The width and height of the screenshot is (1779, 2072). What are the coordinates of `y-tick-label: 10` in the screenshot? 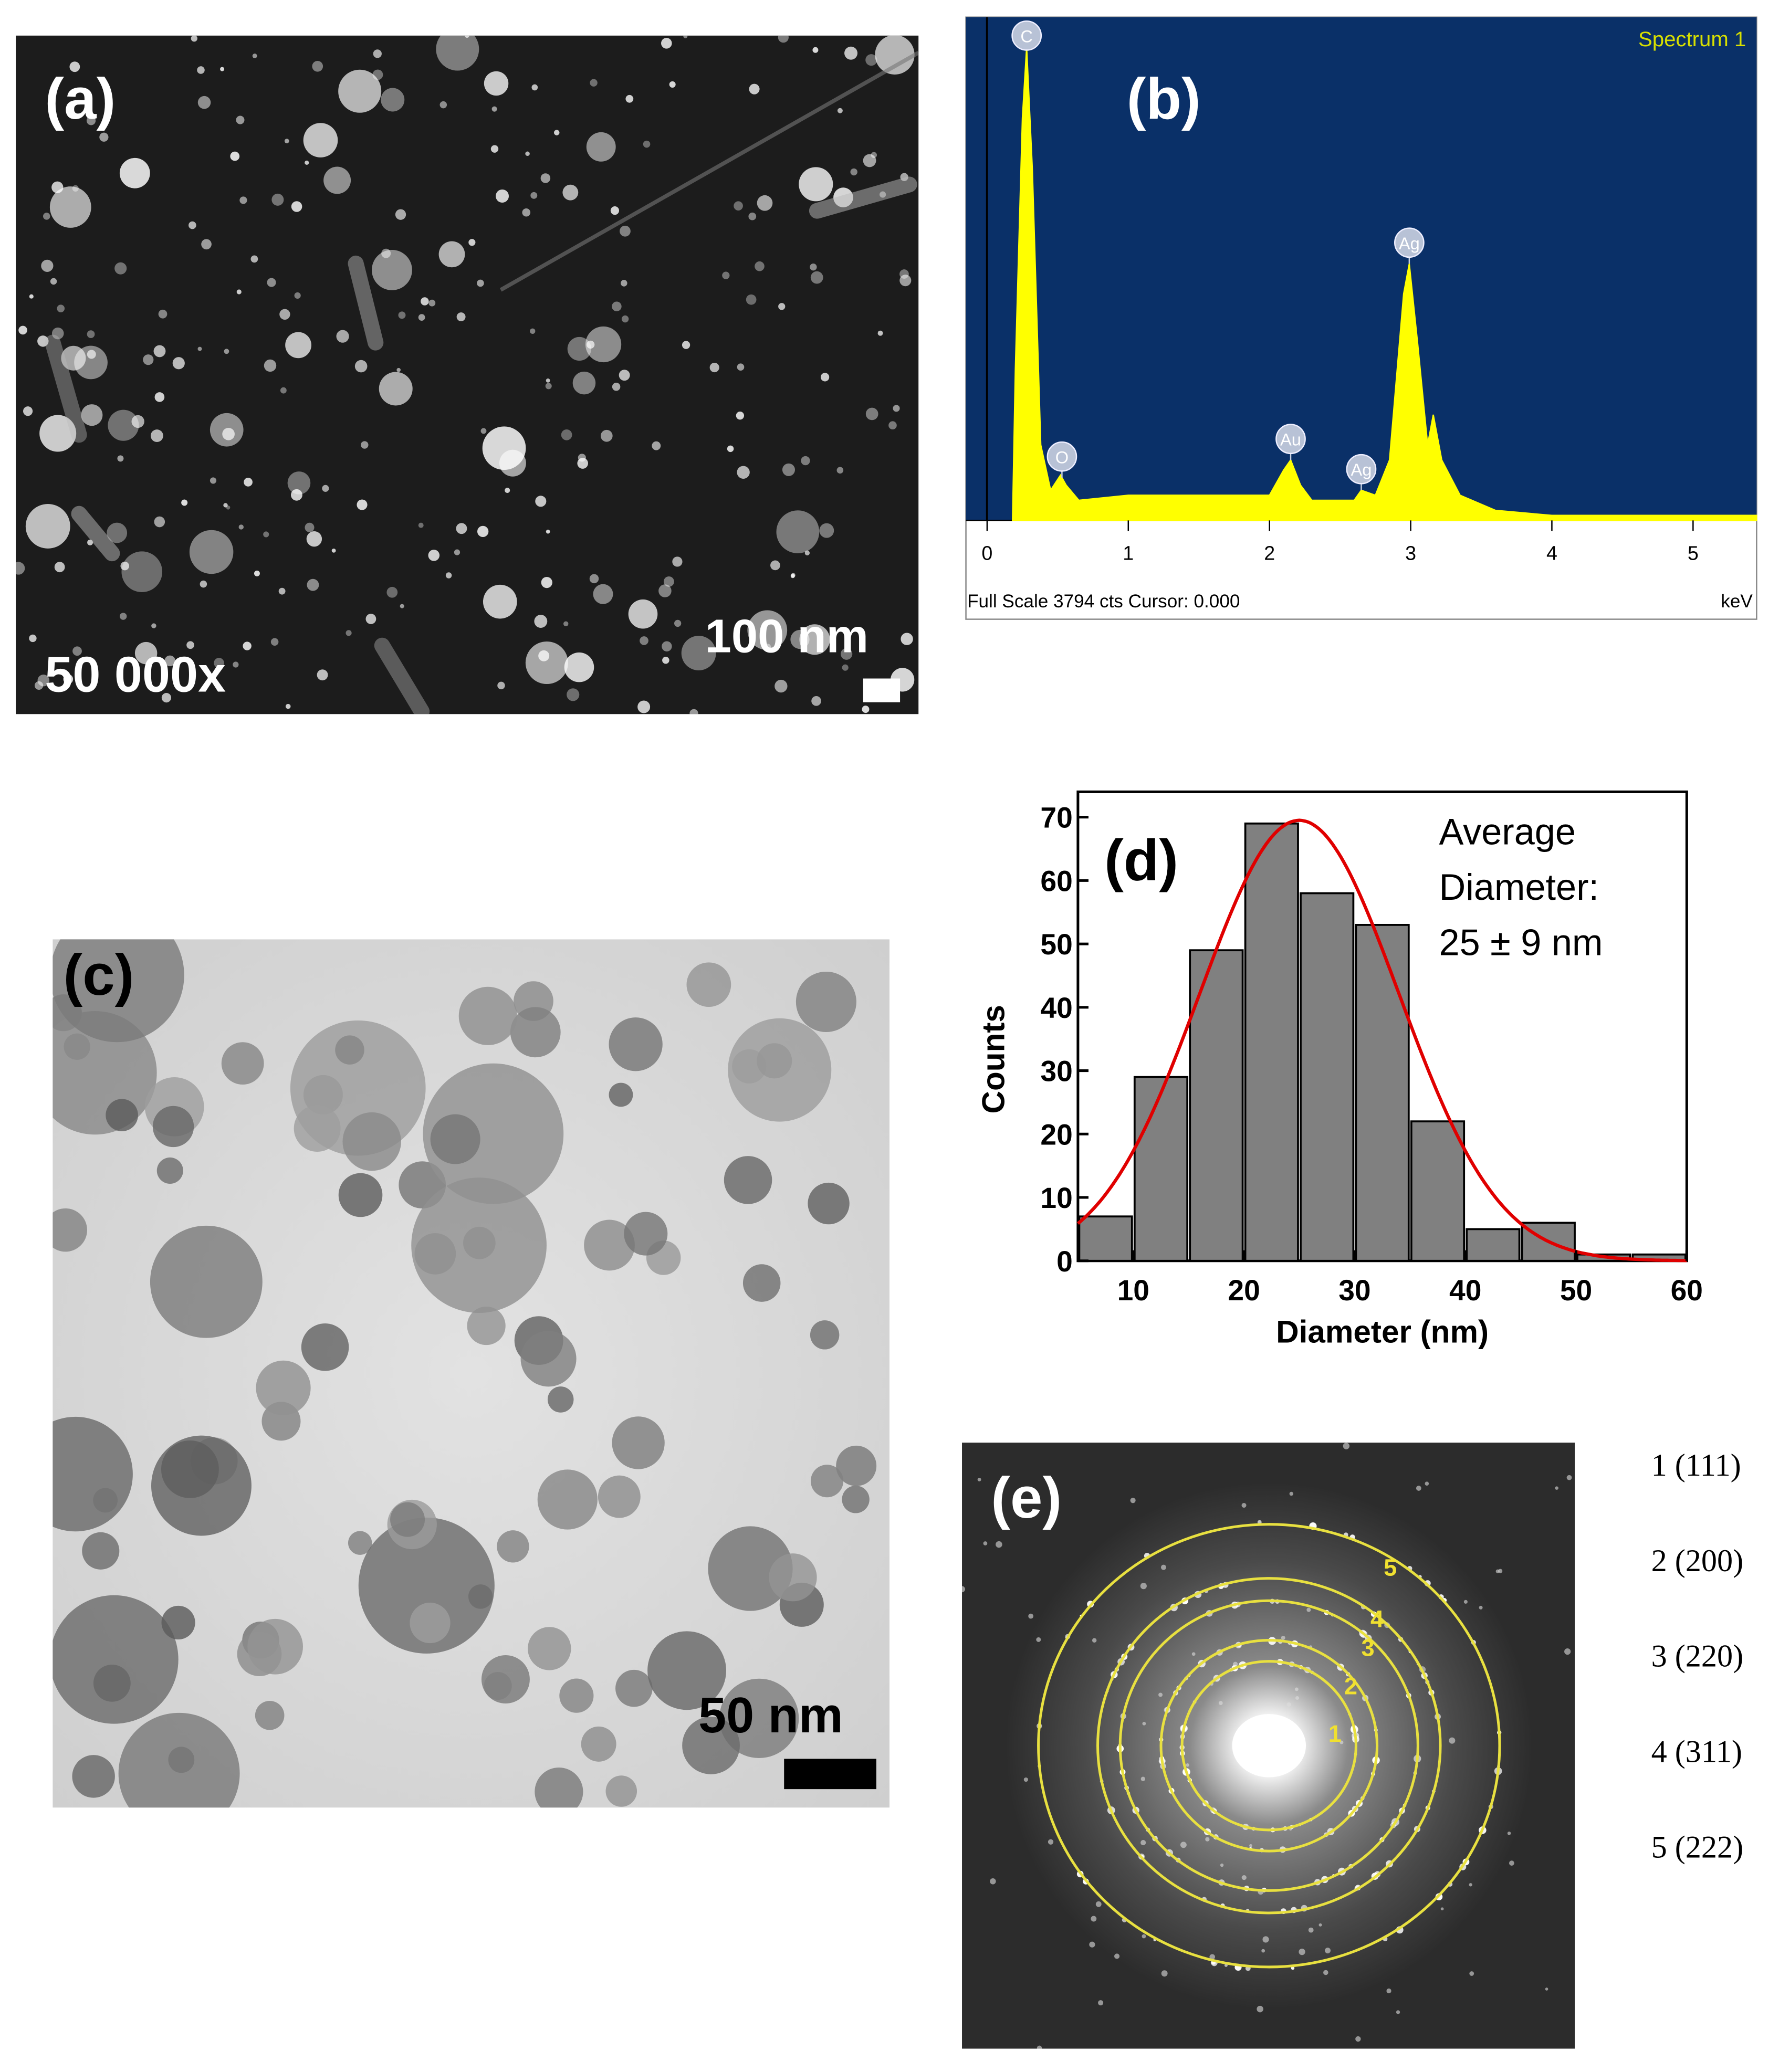 It's located at (1056, 1198).